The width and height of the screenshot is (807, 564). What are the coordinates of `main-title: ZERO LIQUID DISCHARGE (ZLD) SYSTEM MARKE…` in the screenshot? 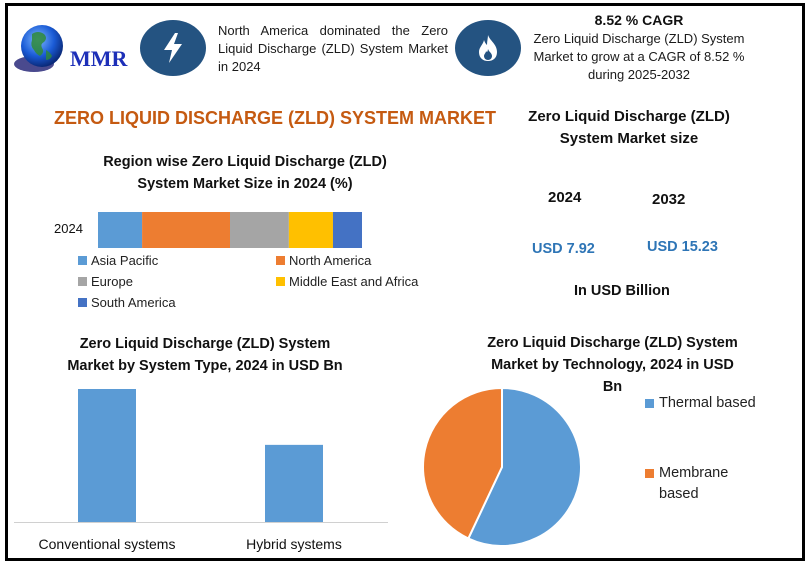 It's located at (275, 118).